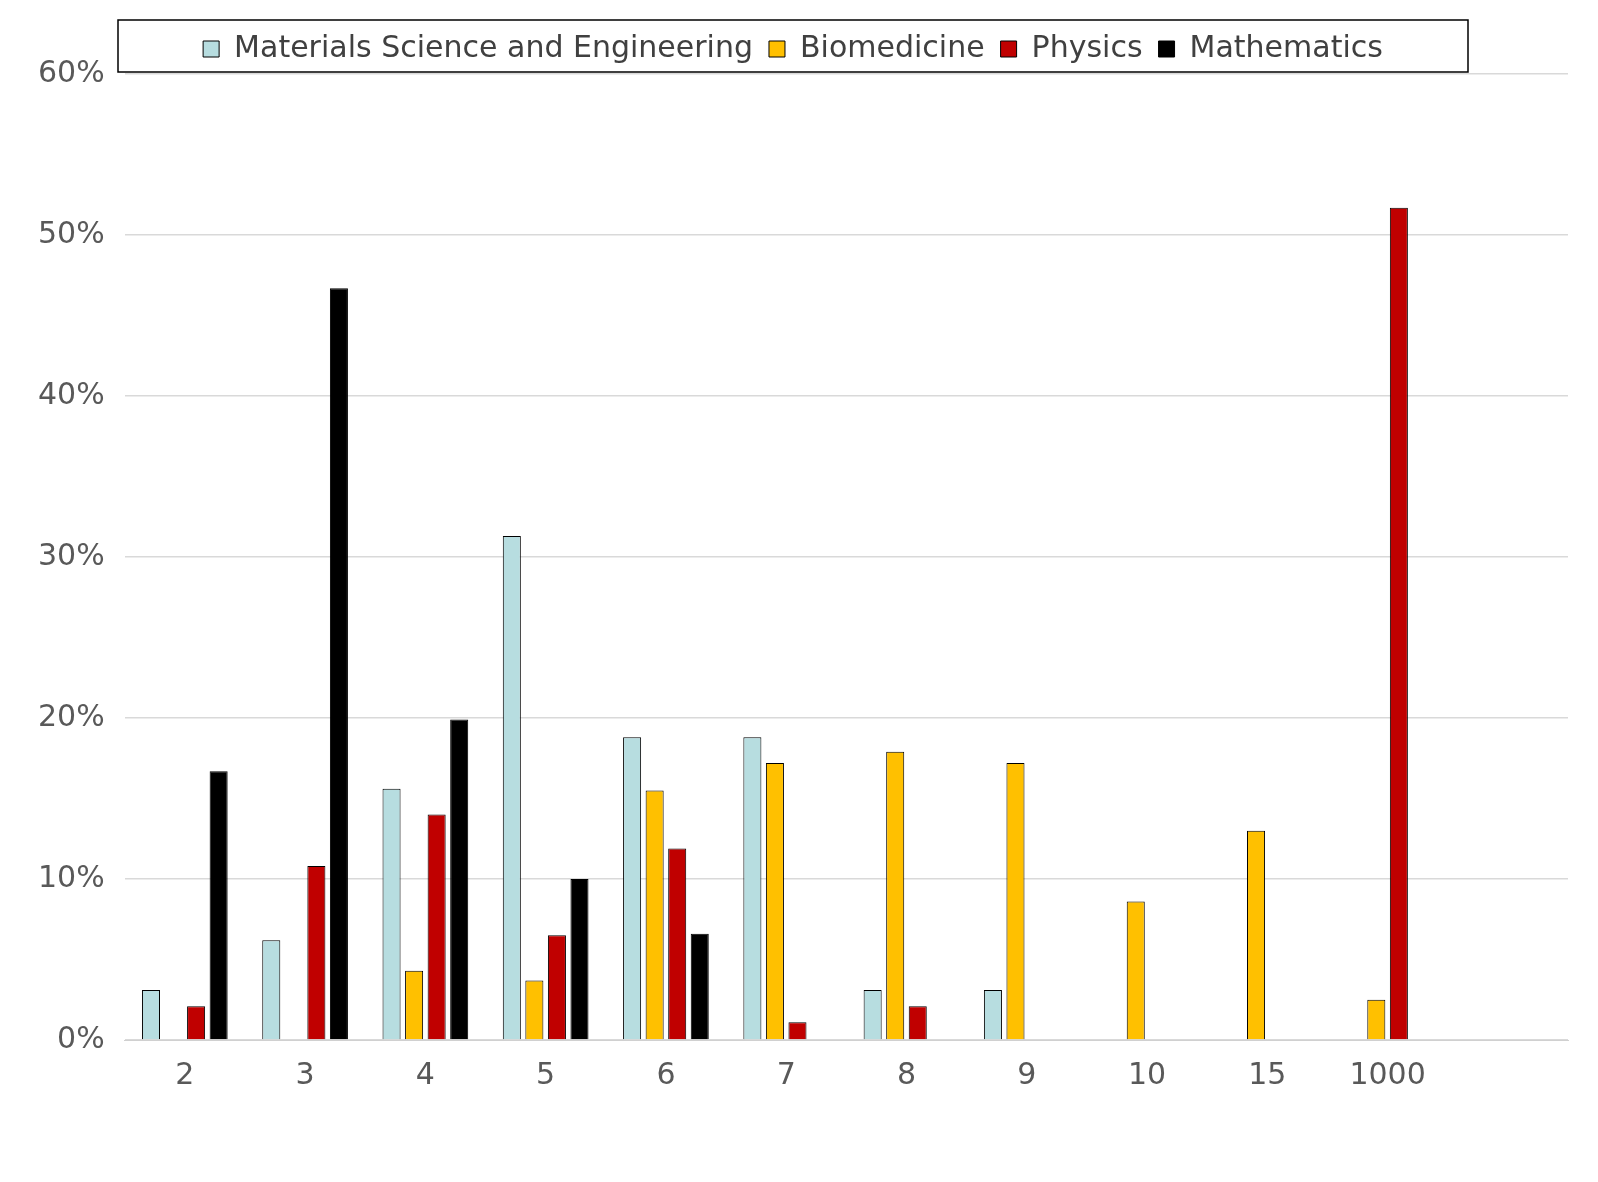 The width and height of the screenshot is (1598, 1182). What do you see at coordinates (666, 1073) in the screenshot?
I see `x-tick-label: 6` at bounding box center [666, 1073].